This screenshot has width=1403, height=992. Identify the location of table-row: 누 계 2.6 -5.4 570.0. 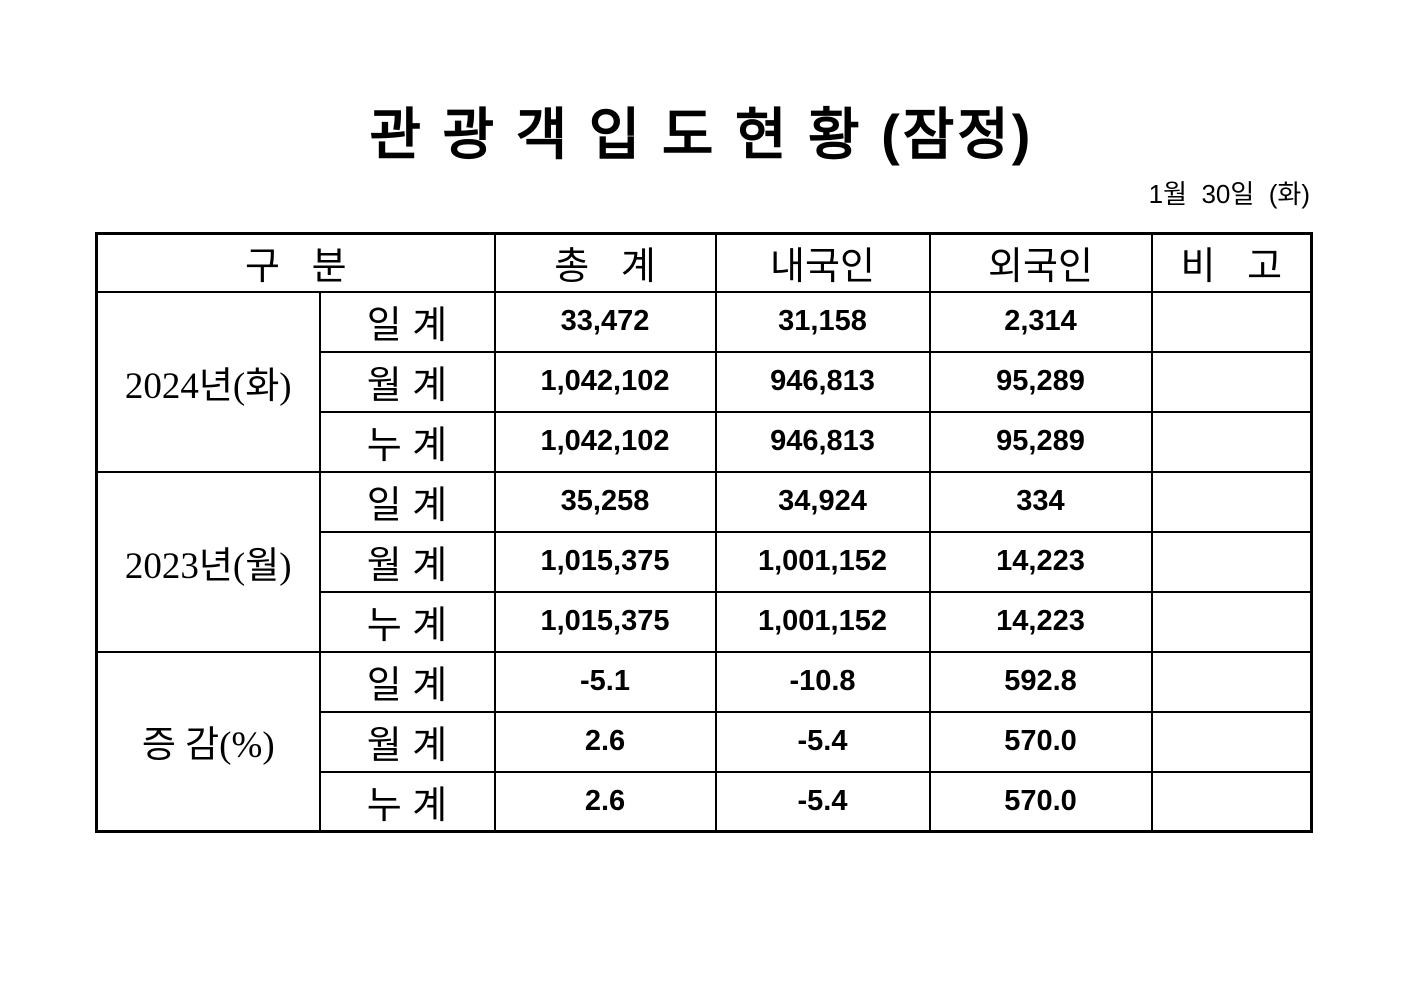
(705, 801).